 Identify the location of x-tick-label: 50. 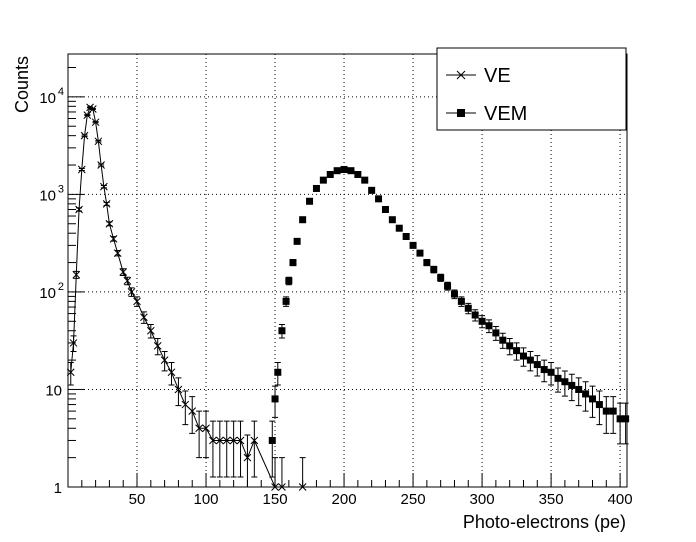
(137, 499).